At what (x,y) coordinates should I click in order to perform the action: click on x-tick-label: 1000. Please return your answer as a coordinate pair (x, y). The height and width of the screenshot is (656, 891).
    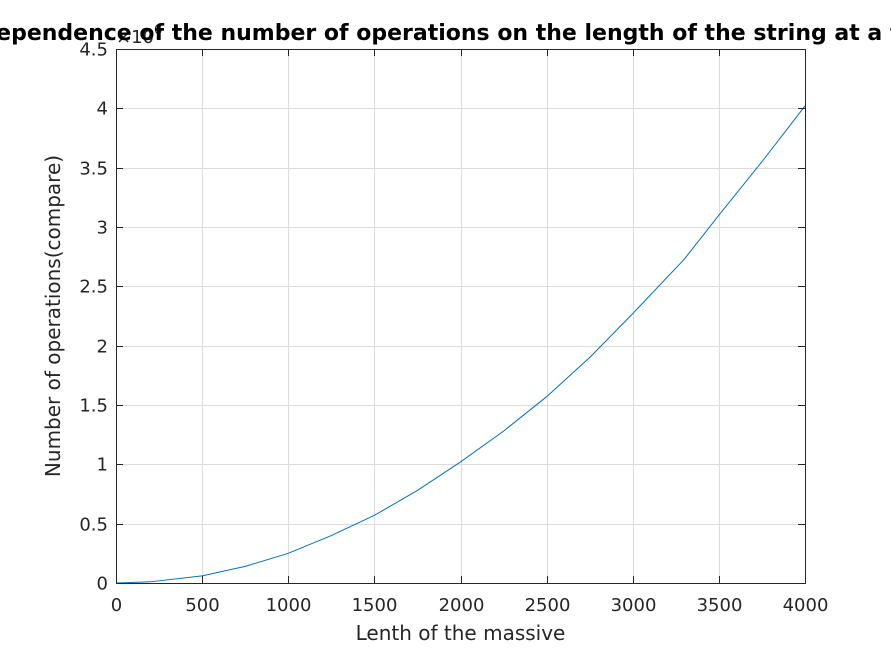
    Looking at the image, I should click on (289, 605).